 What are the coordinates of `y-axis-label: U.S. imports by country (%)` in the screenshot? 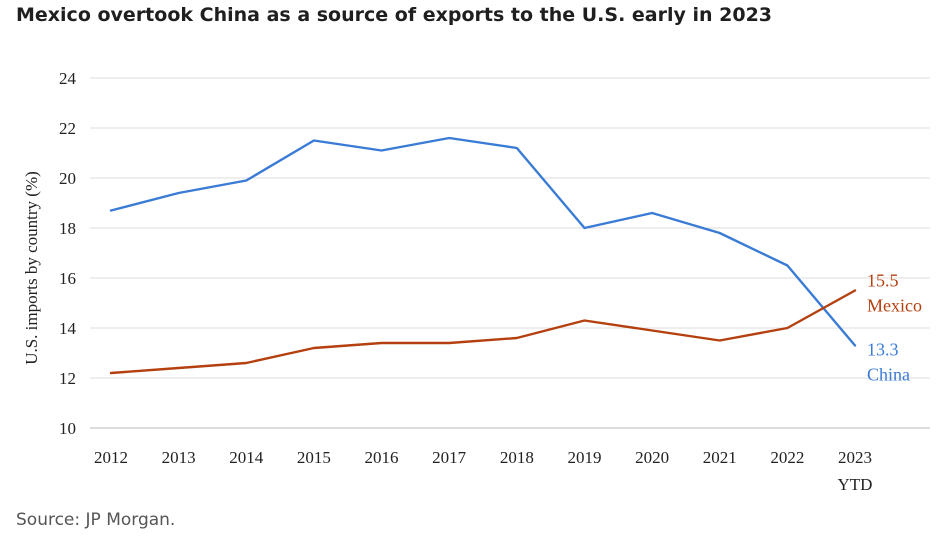 It's located at (31, 268).